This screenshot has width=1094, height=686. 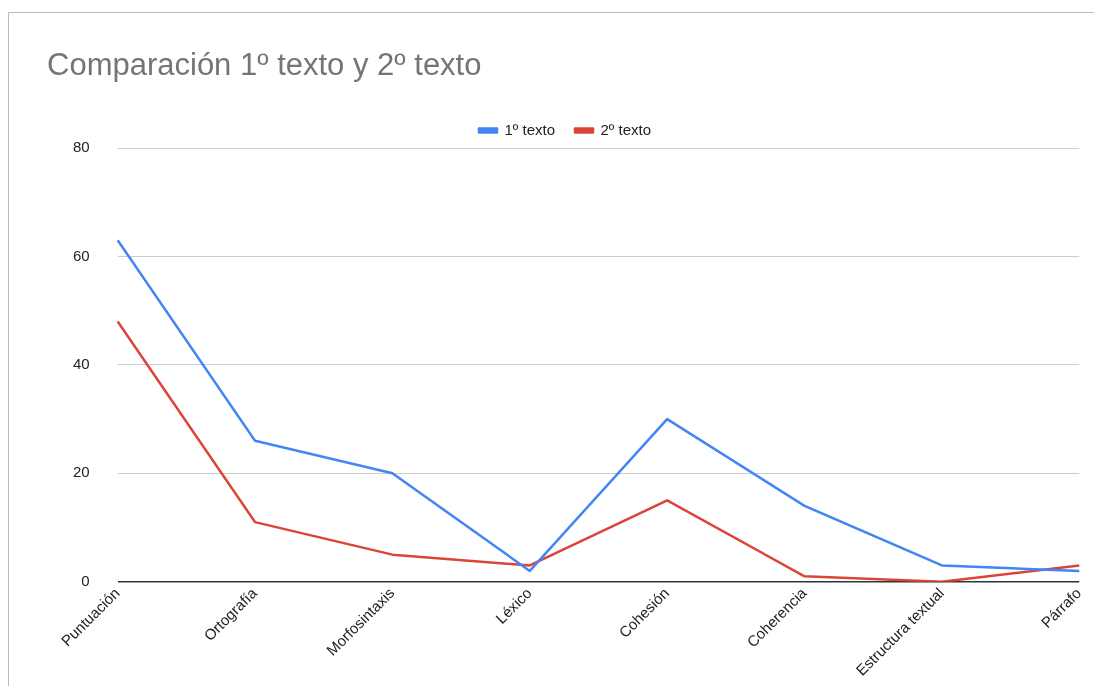 I want to click on chart-title: Comparación 1º texto y 2º texto, so click(x=264, y=65).